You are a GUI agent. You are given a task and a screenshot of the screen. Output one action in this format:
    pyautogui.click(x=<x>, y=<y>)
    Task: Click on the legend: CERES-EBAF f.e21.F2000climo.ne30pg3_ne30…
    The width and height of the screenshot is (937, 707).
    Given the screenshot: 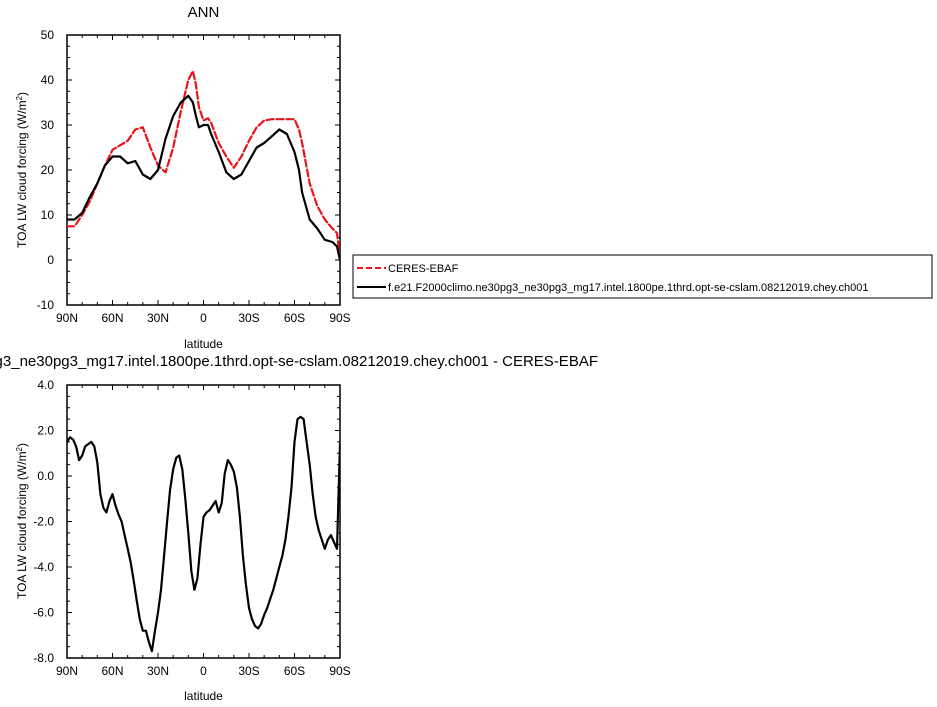 What is the action you would take?
    pyautogui.click(x=642, y=276)
    